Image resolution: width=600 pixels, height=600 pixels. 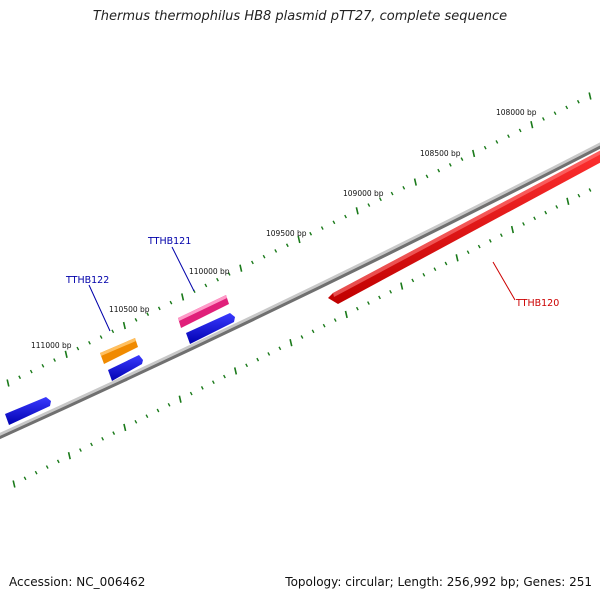 What do you see at coordinates (537, 303) in the screenshot?
I see `label-tthb120: TTHB120` at bounding box center [537, 303].